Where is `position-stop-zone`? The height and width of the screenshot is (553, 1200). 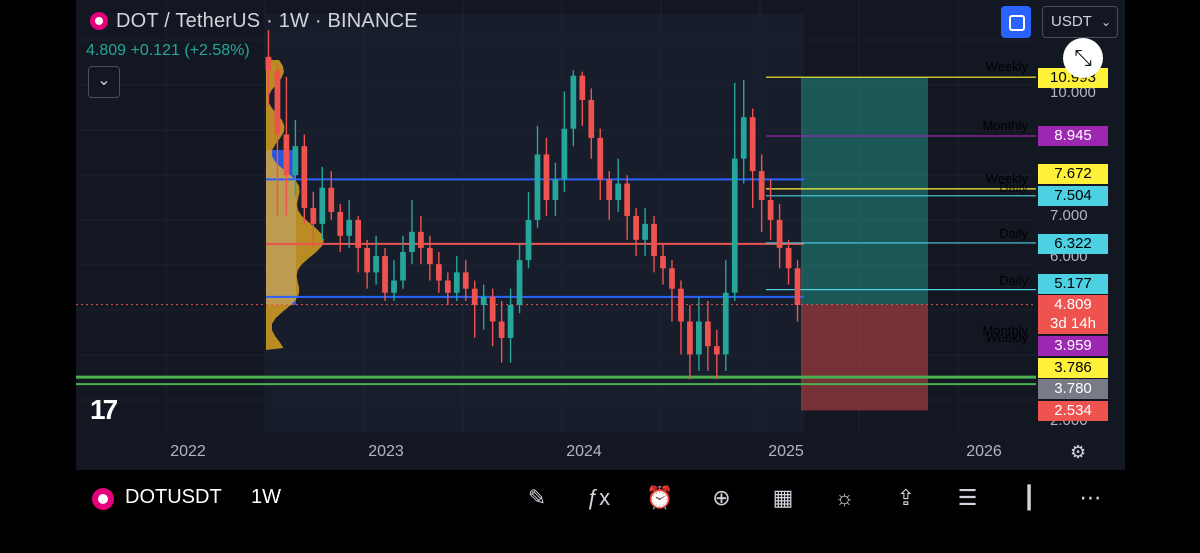
position-stop-zone is located at coordinates (864, 357).